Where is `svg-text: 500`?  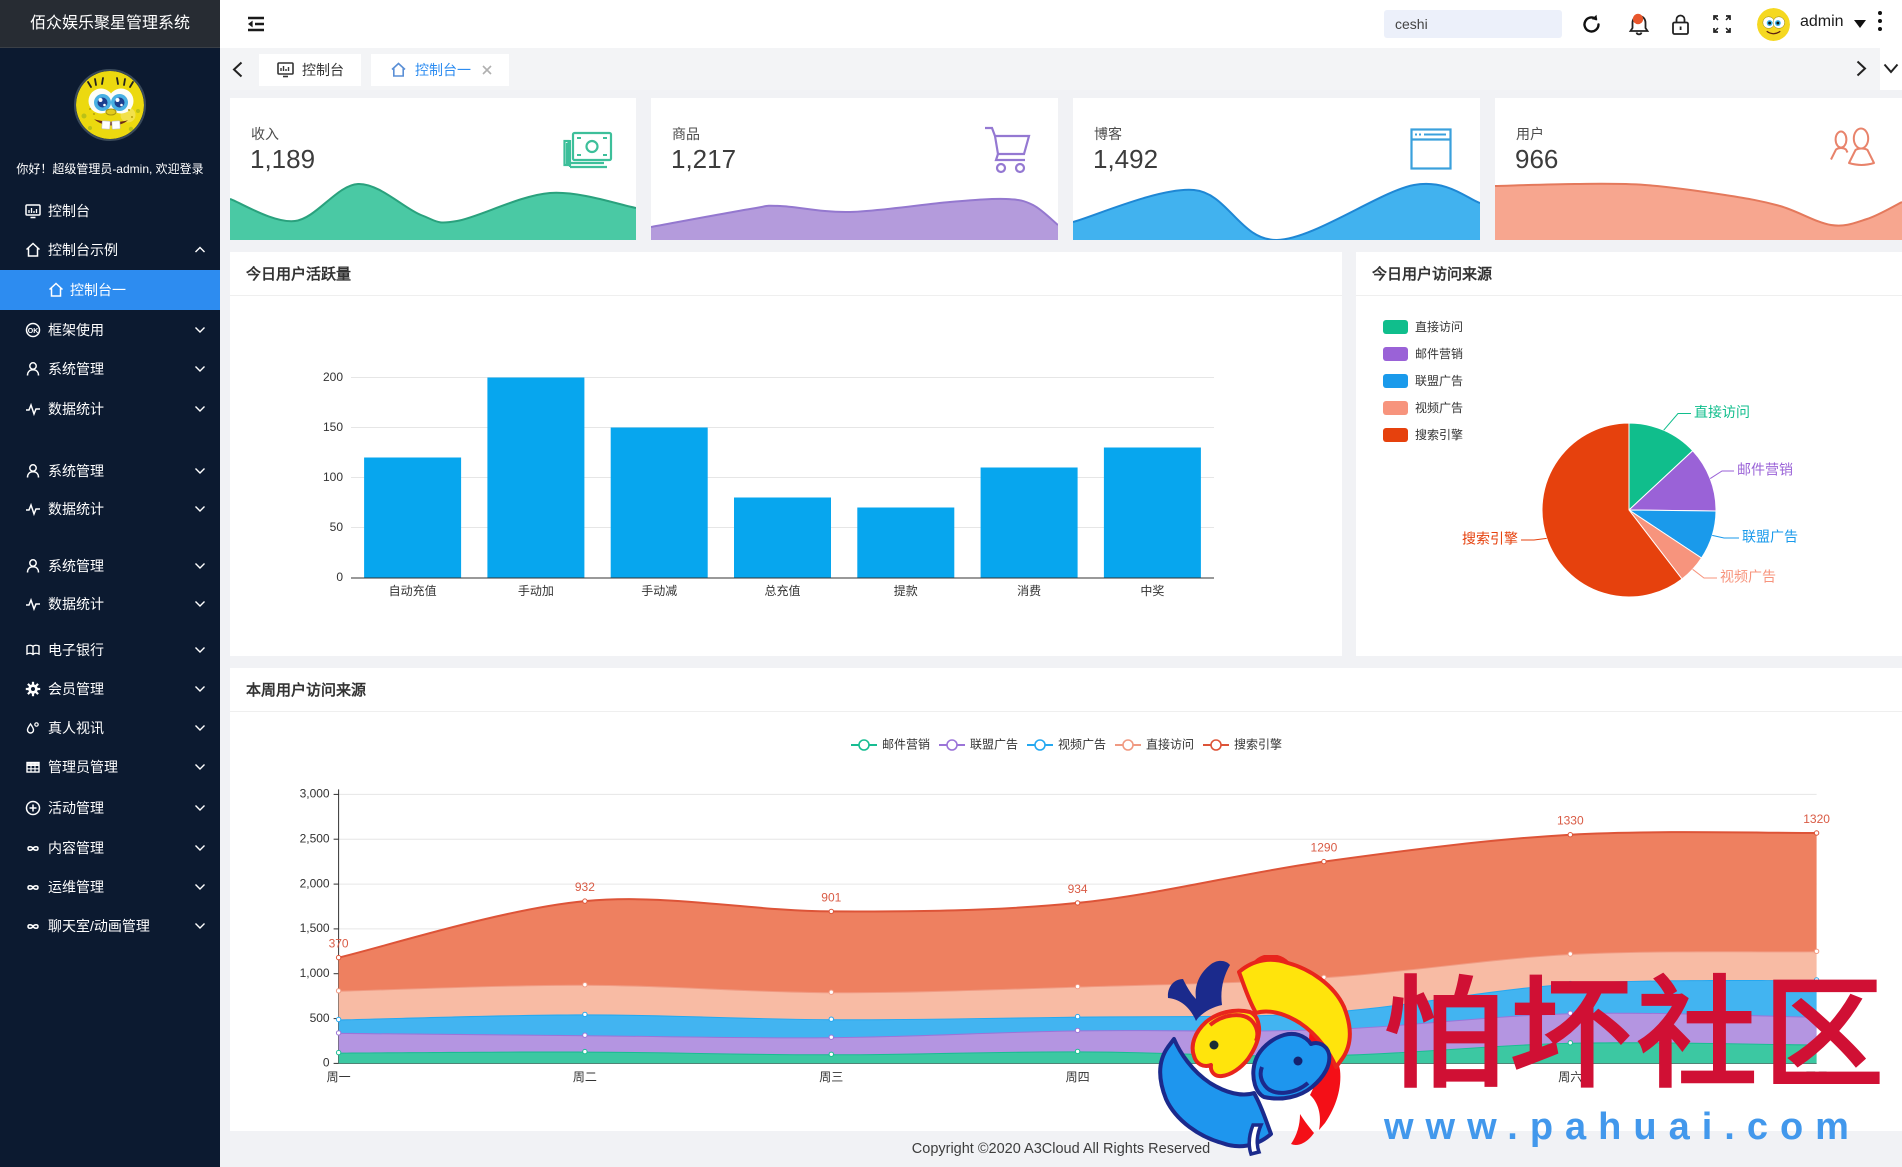
svg-text: 500 is located at coordinates (320, 1018).